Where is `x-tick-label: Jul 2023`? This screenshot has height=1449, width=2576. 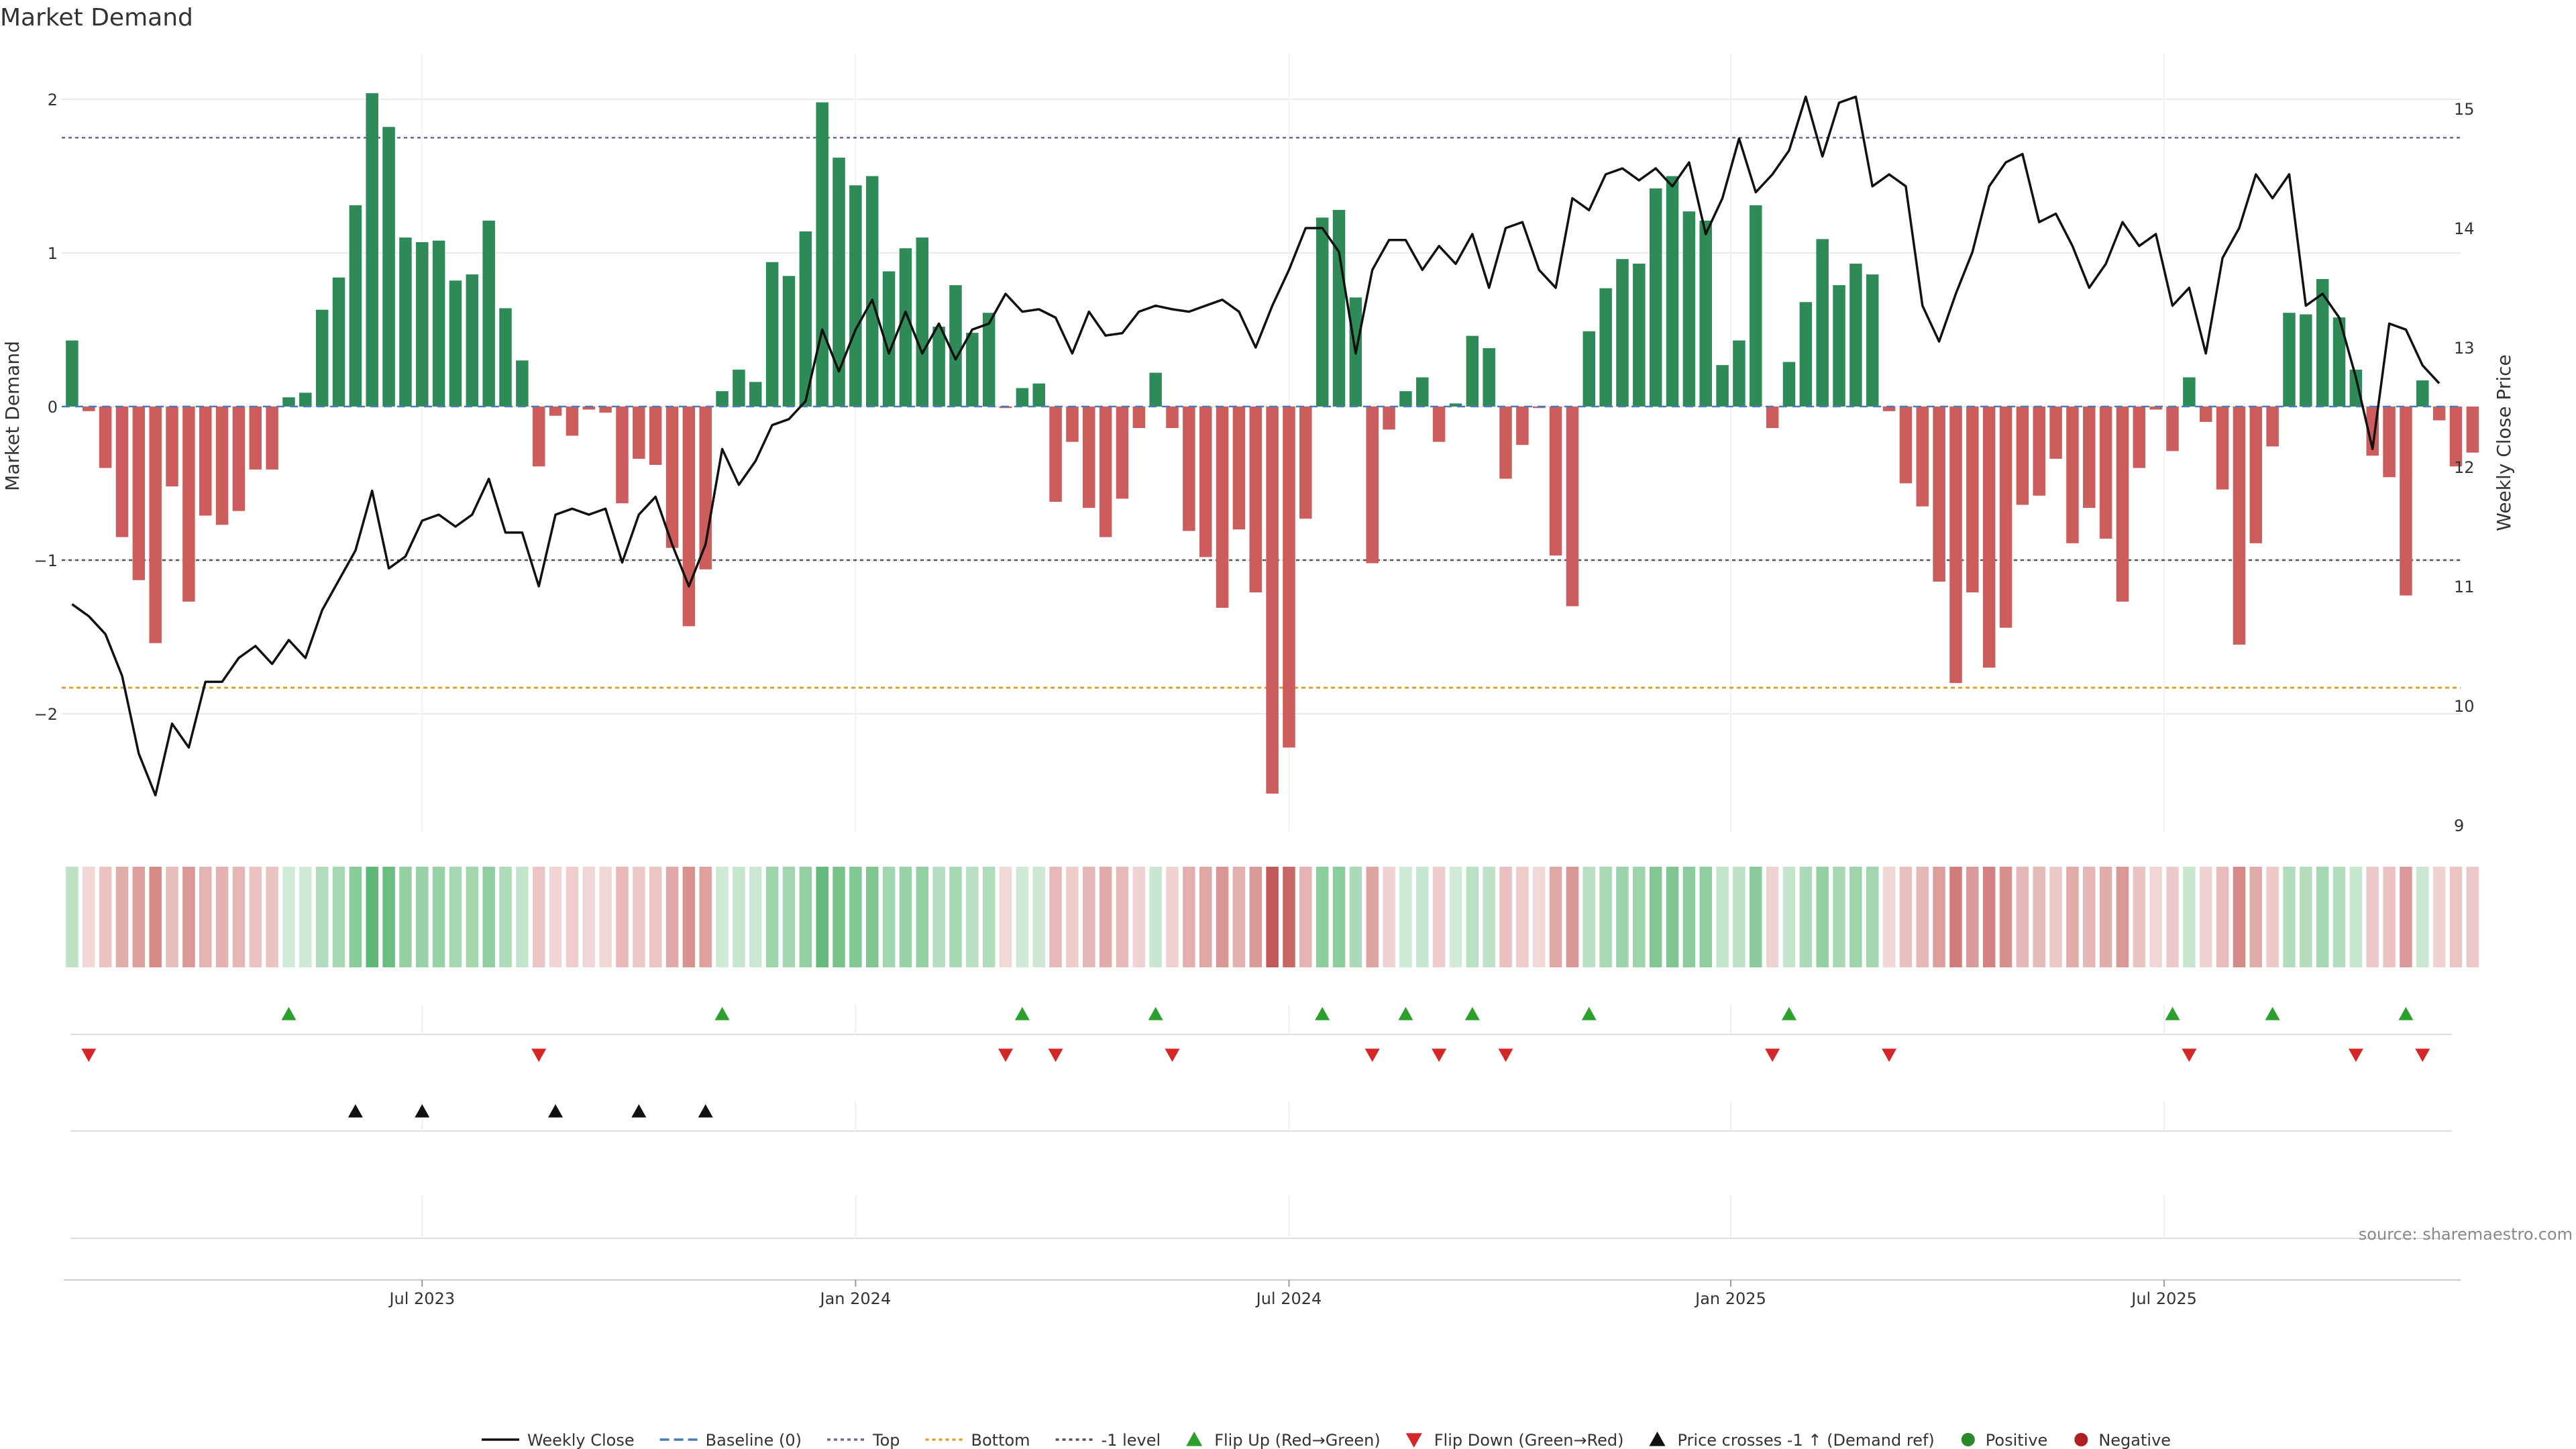 x-tick-label: Jul 2023 is located at coordinates (421, 1298).